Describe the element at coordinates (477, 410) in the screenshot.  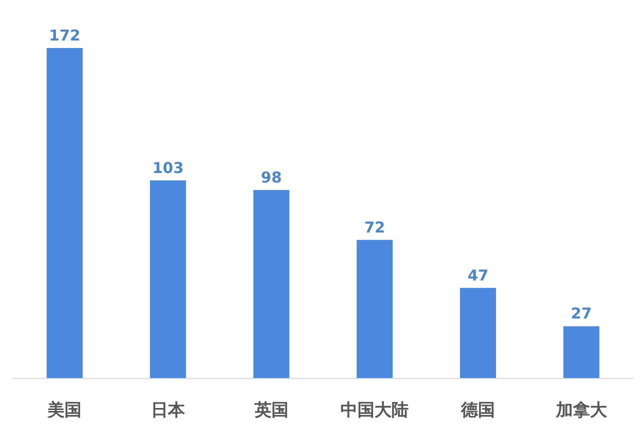
I see `x-tick-label: 德国` at that location.